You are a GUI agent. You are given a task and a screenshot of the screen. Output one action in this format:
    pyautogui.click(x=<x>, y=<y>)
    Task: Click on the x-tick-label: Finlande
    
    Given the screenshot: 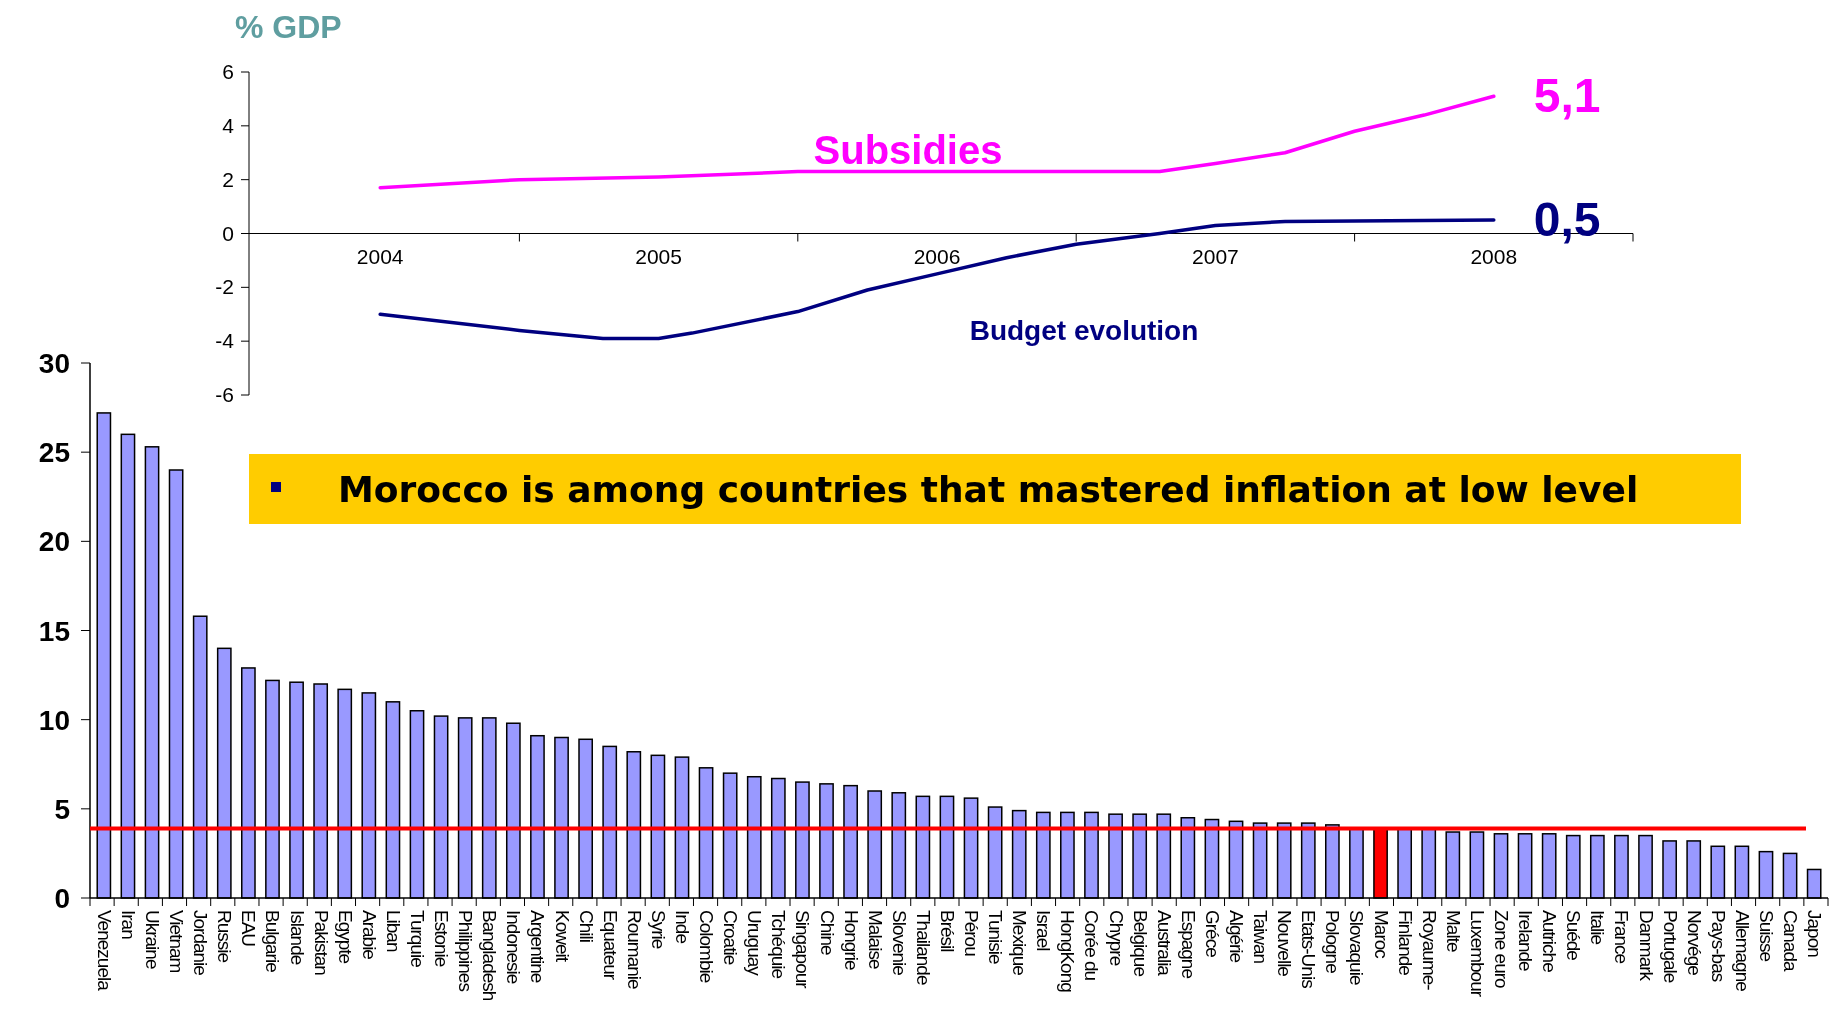 What is the action you would take?
    pyautogui.click(x=1405, y=943)
    